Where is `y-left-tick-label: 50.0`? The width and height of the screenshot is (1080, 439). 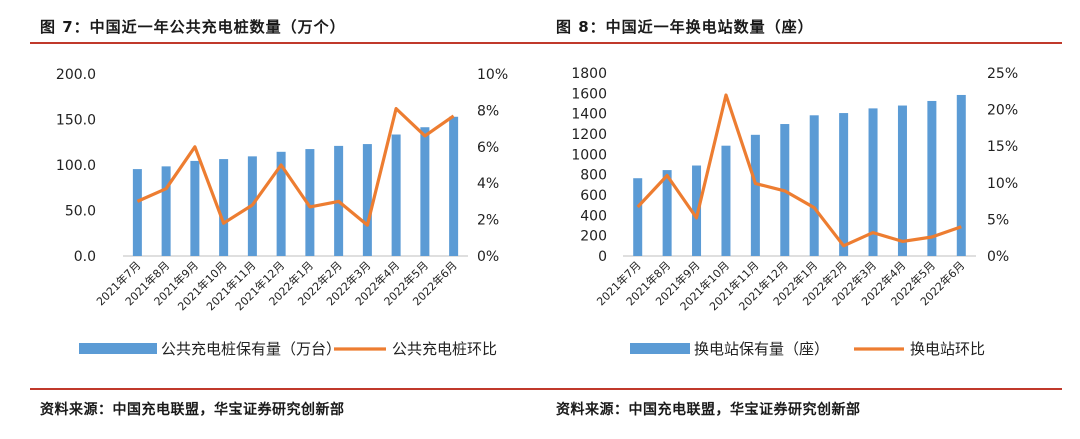
y-left-tick-label: 50.0 is located at coordinates (80, 212).